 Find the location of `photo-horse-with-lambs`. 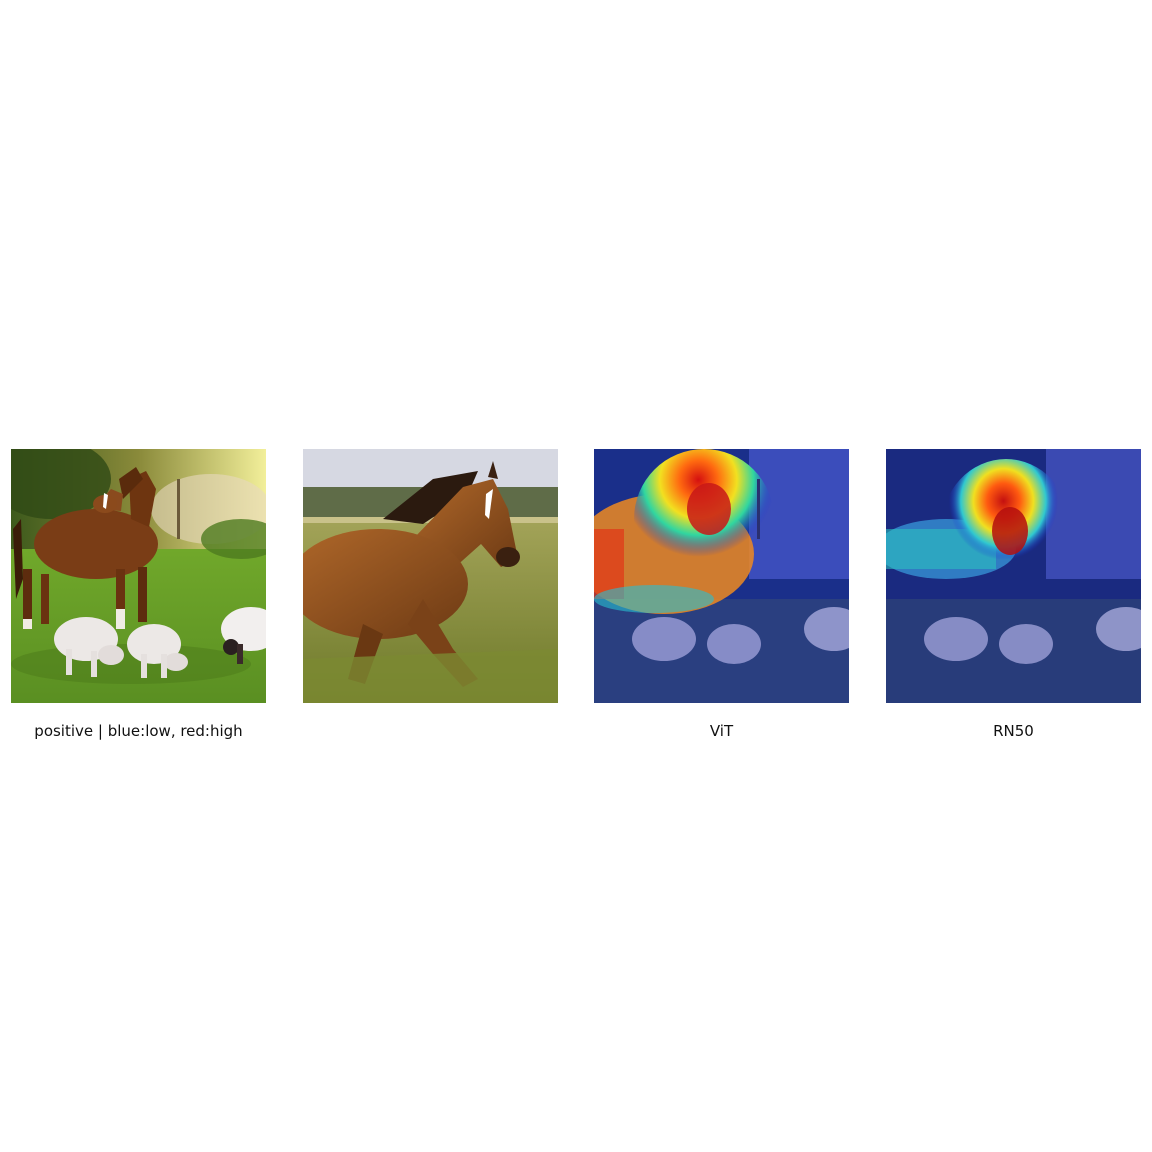

photo-horse-with-lambs is located at coordinates (138, 576).